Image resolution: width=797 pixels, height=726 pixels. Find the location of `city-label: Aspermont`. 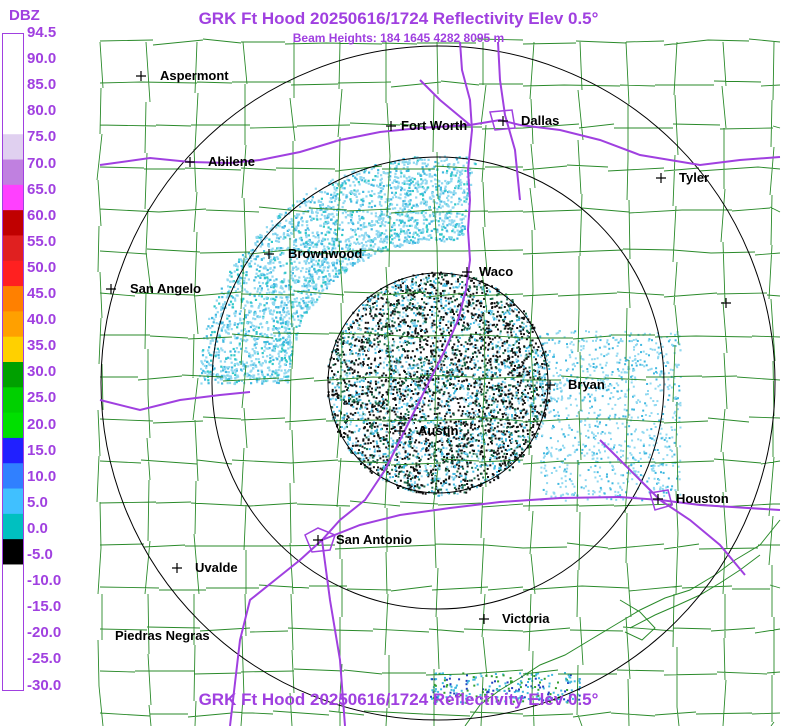

city-label: Aspermont is located at coordinates (194, 75).